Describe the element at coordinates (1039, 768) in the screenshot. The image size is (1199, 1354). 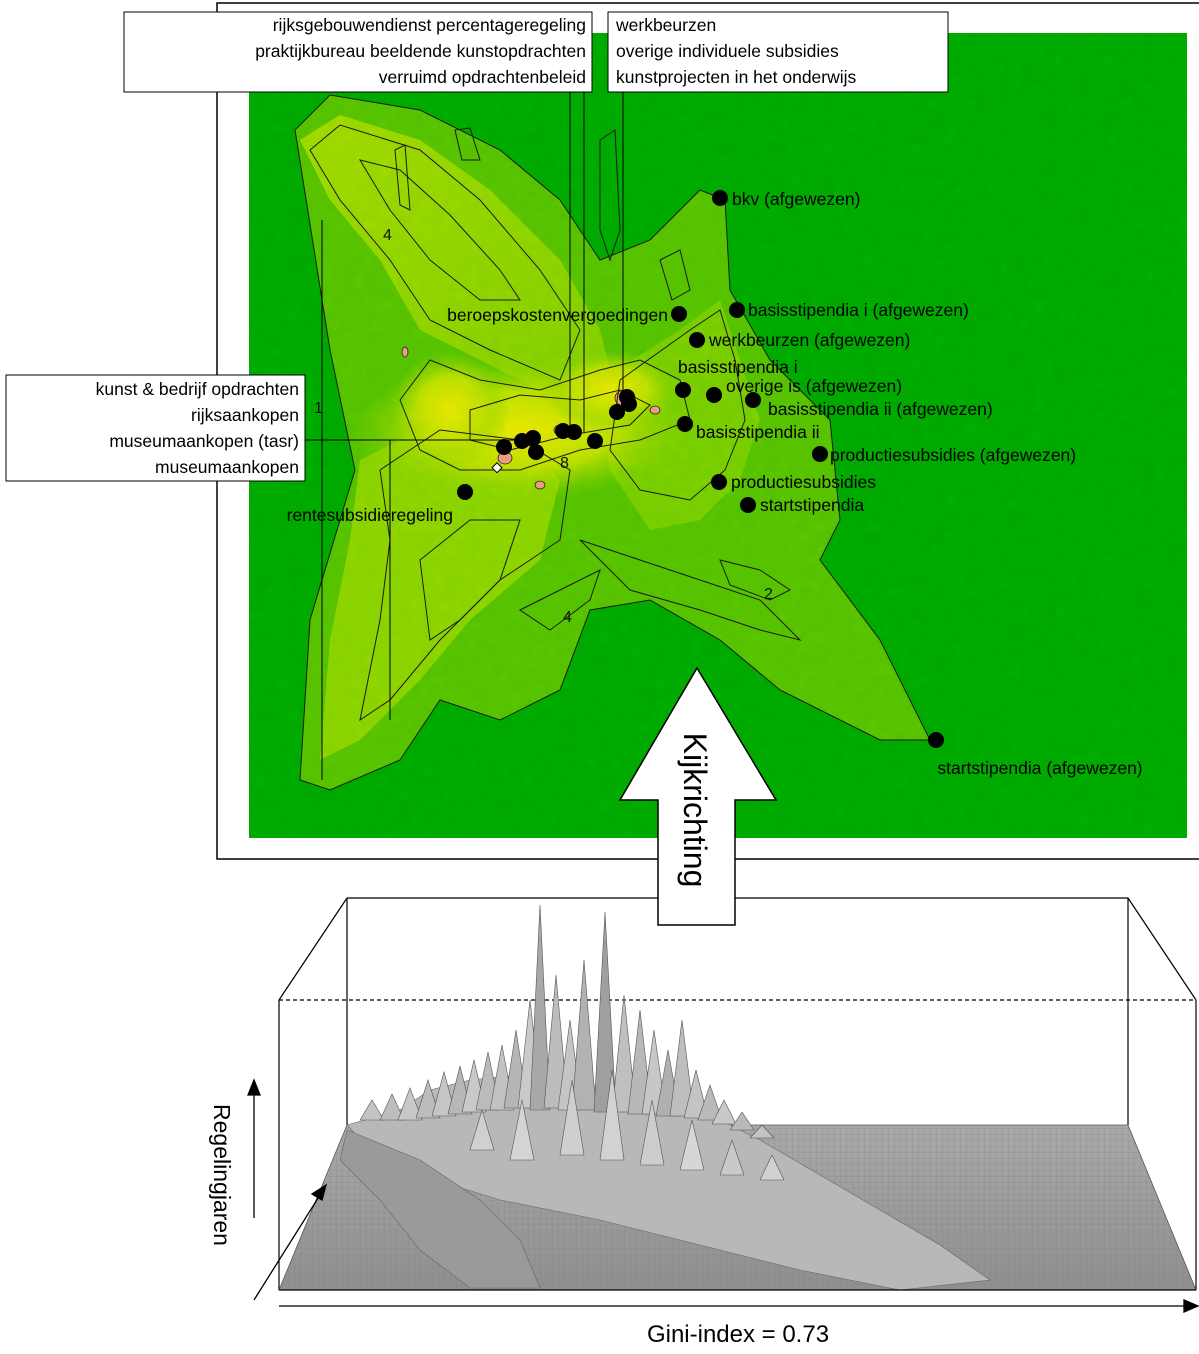
I see `point-label: startstipendia (afgewezen)` at that location.